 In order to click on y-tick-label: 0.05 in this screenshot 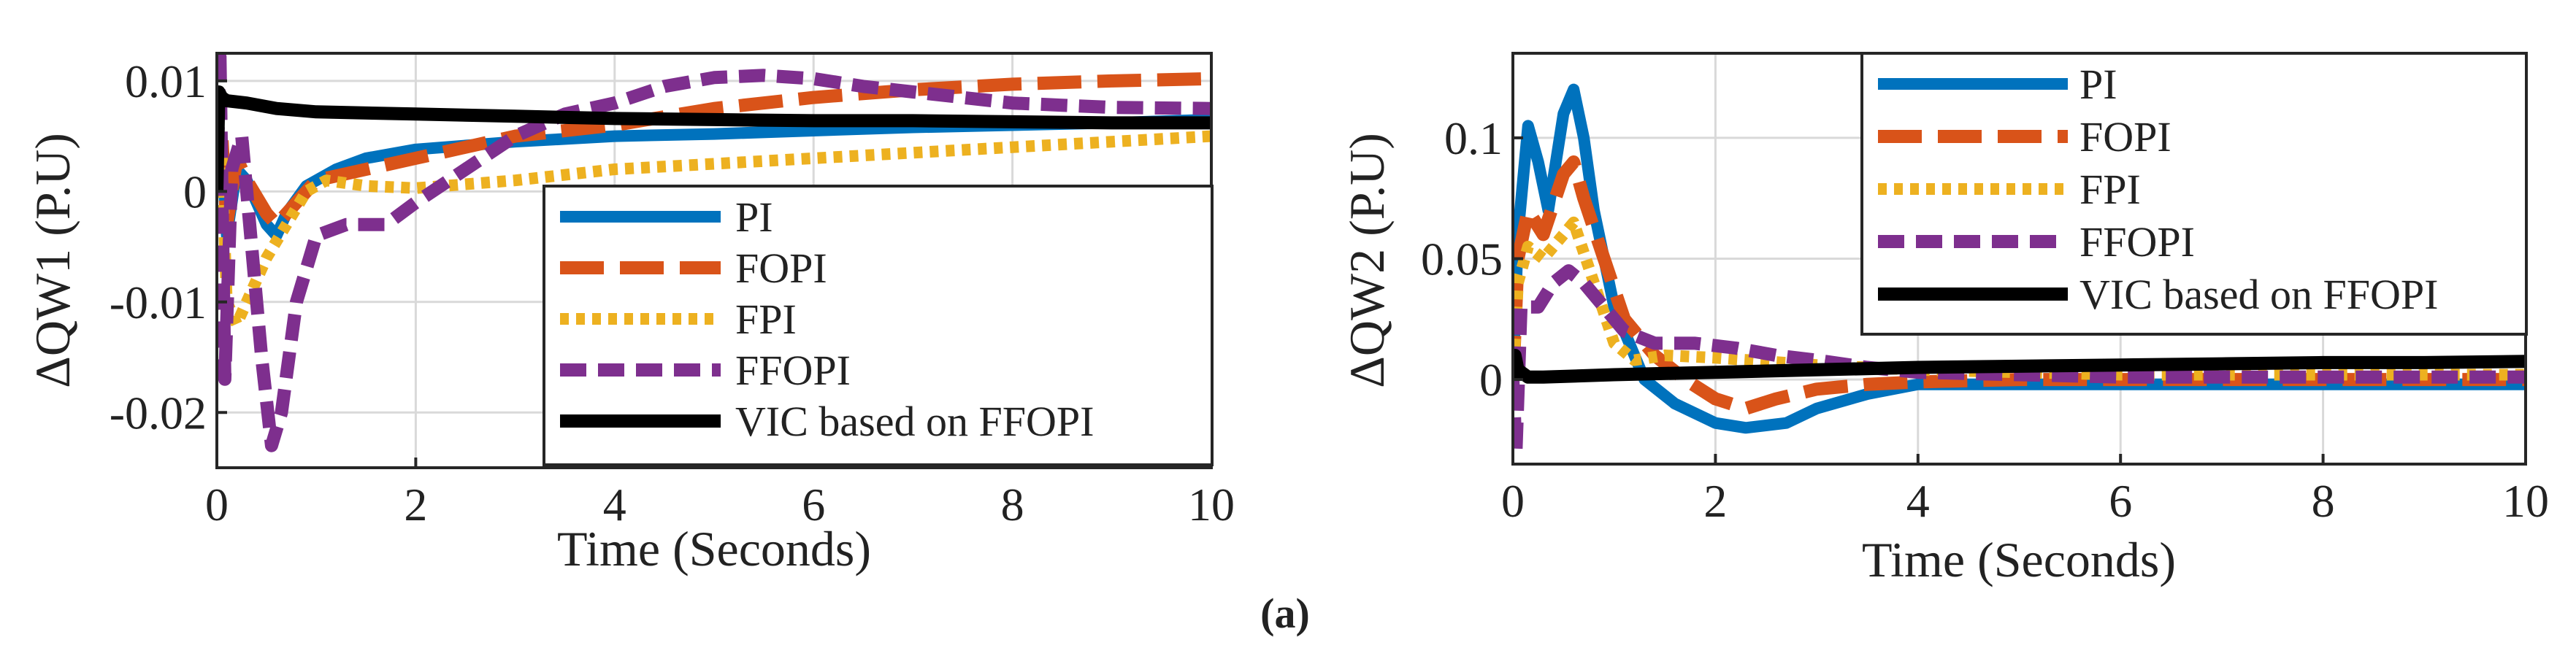, I will do `click(1462, 259)`.